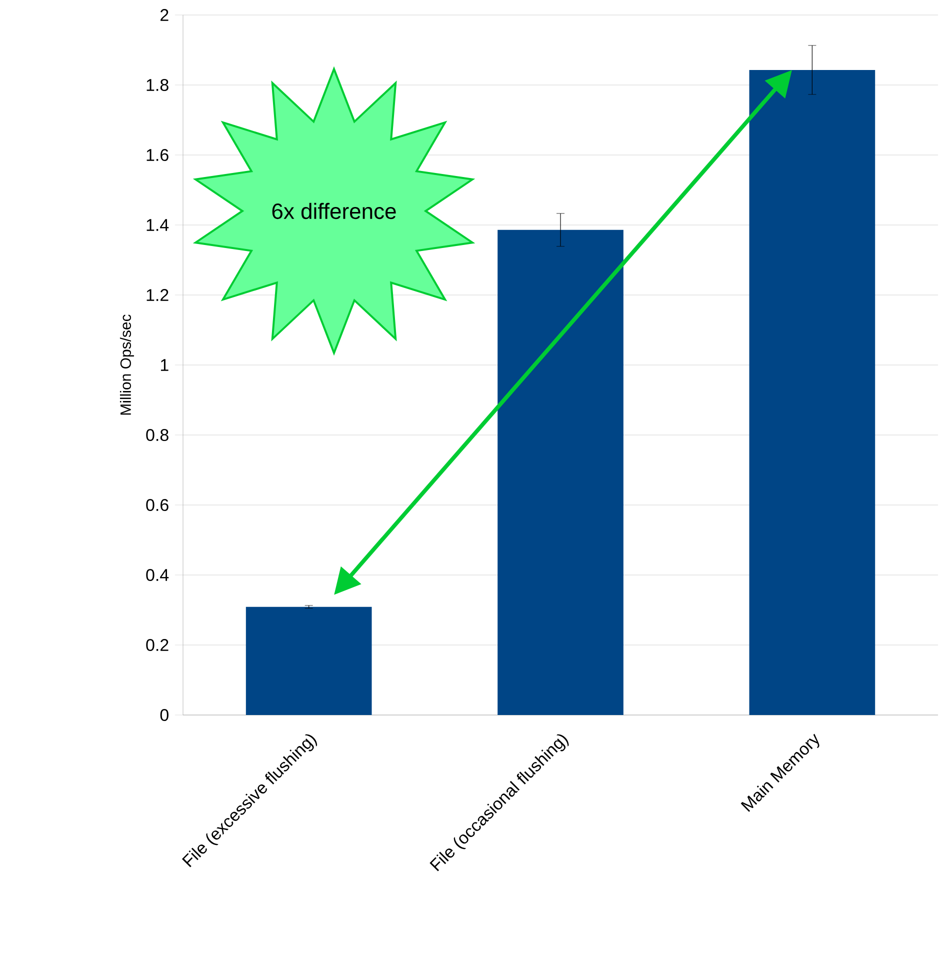  I want to click on y-tick-label: 0.2, so click(157, 645).